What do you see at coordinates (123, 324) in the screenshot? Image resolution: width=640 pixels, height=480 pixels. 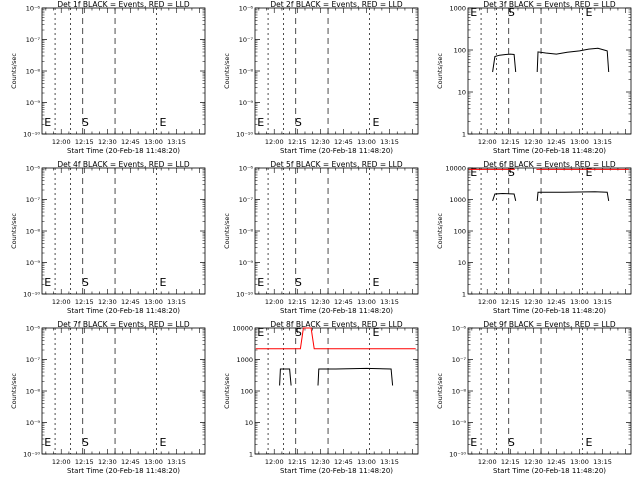 I see `panel-title: Det 7f BLACK = Events, RED = LLD` at bounding box center [123, 324].